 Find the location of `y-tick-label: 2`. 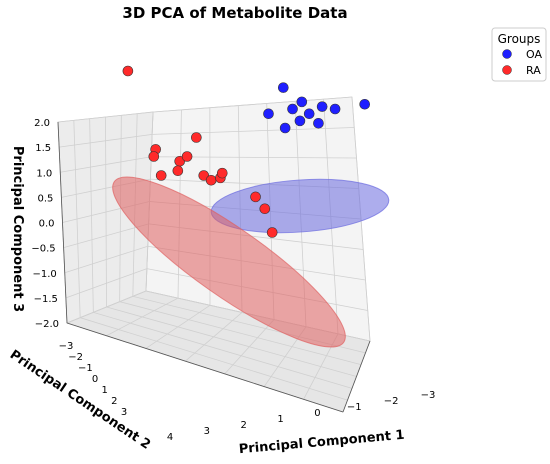

y-tick-label: 2 is located at coordinates (114, 401).